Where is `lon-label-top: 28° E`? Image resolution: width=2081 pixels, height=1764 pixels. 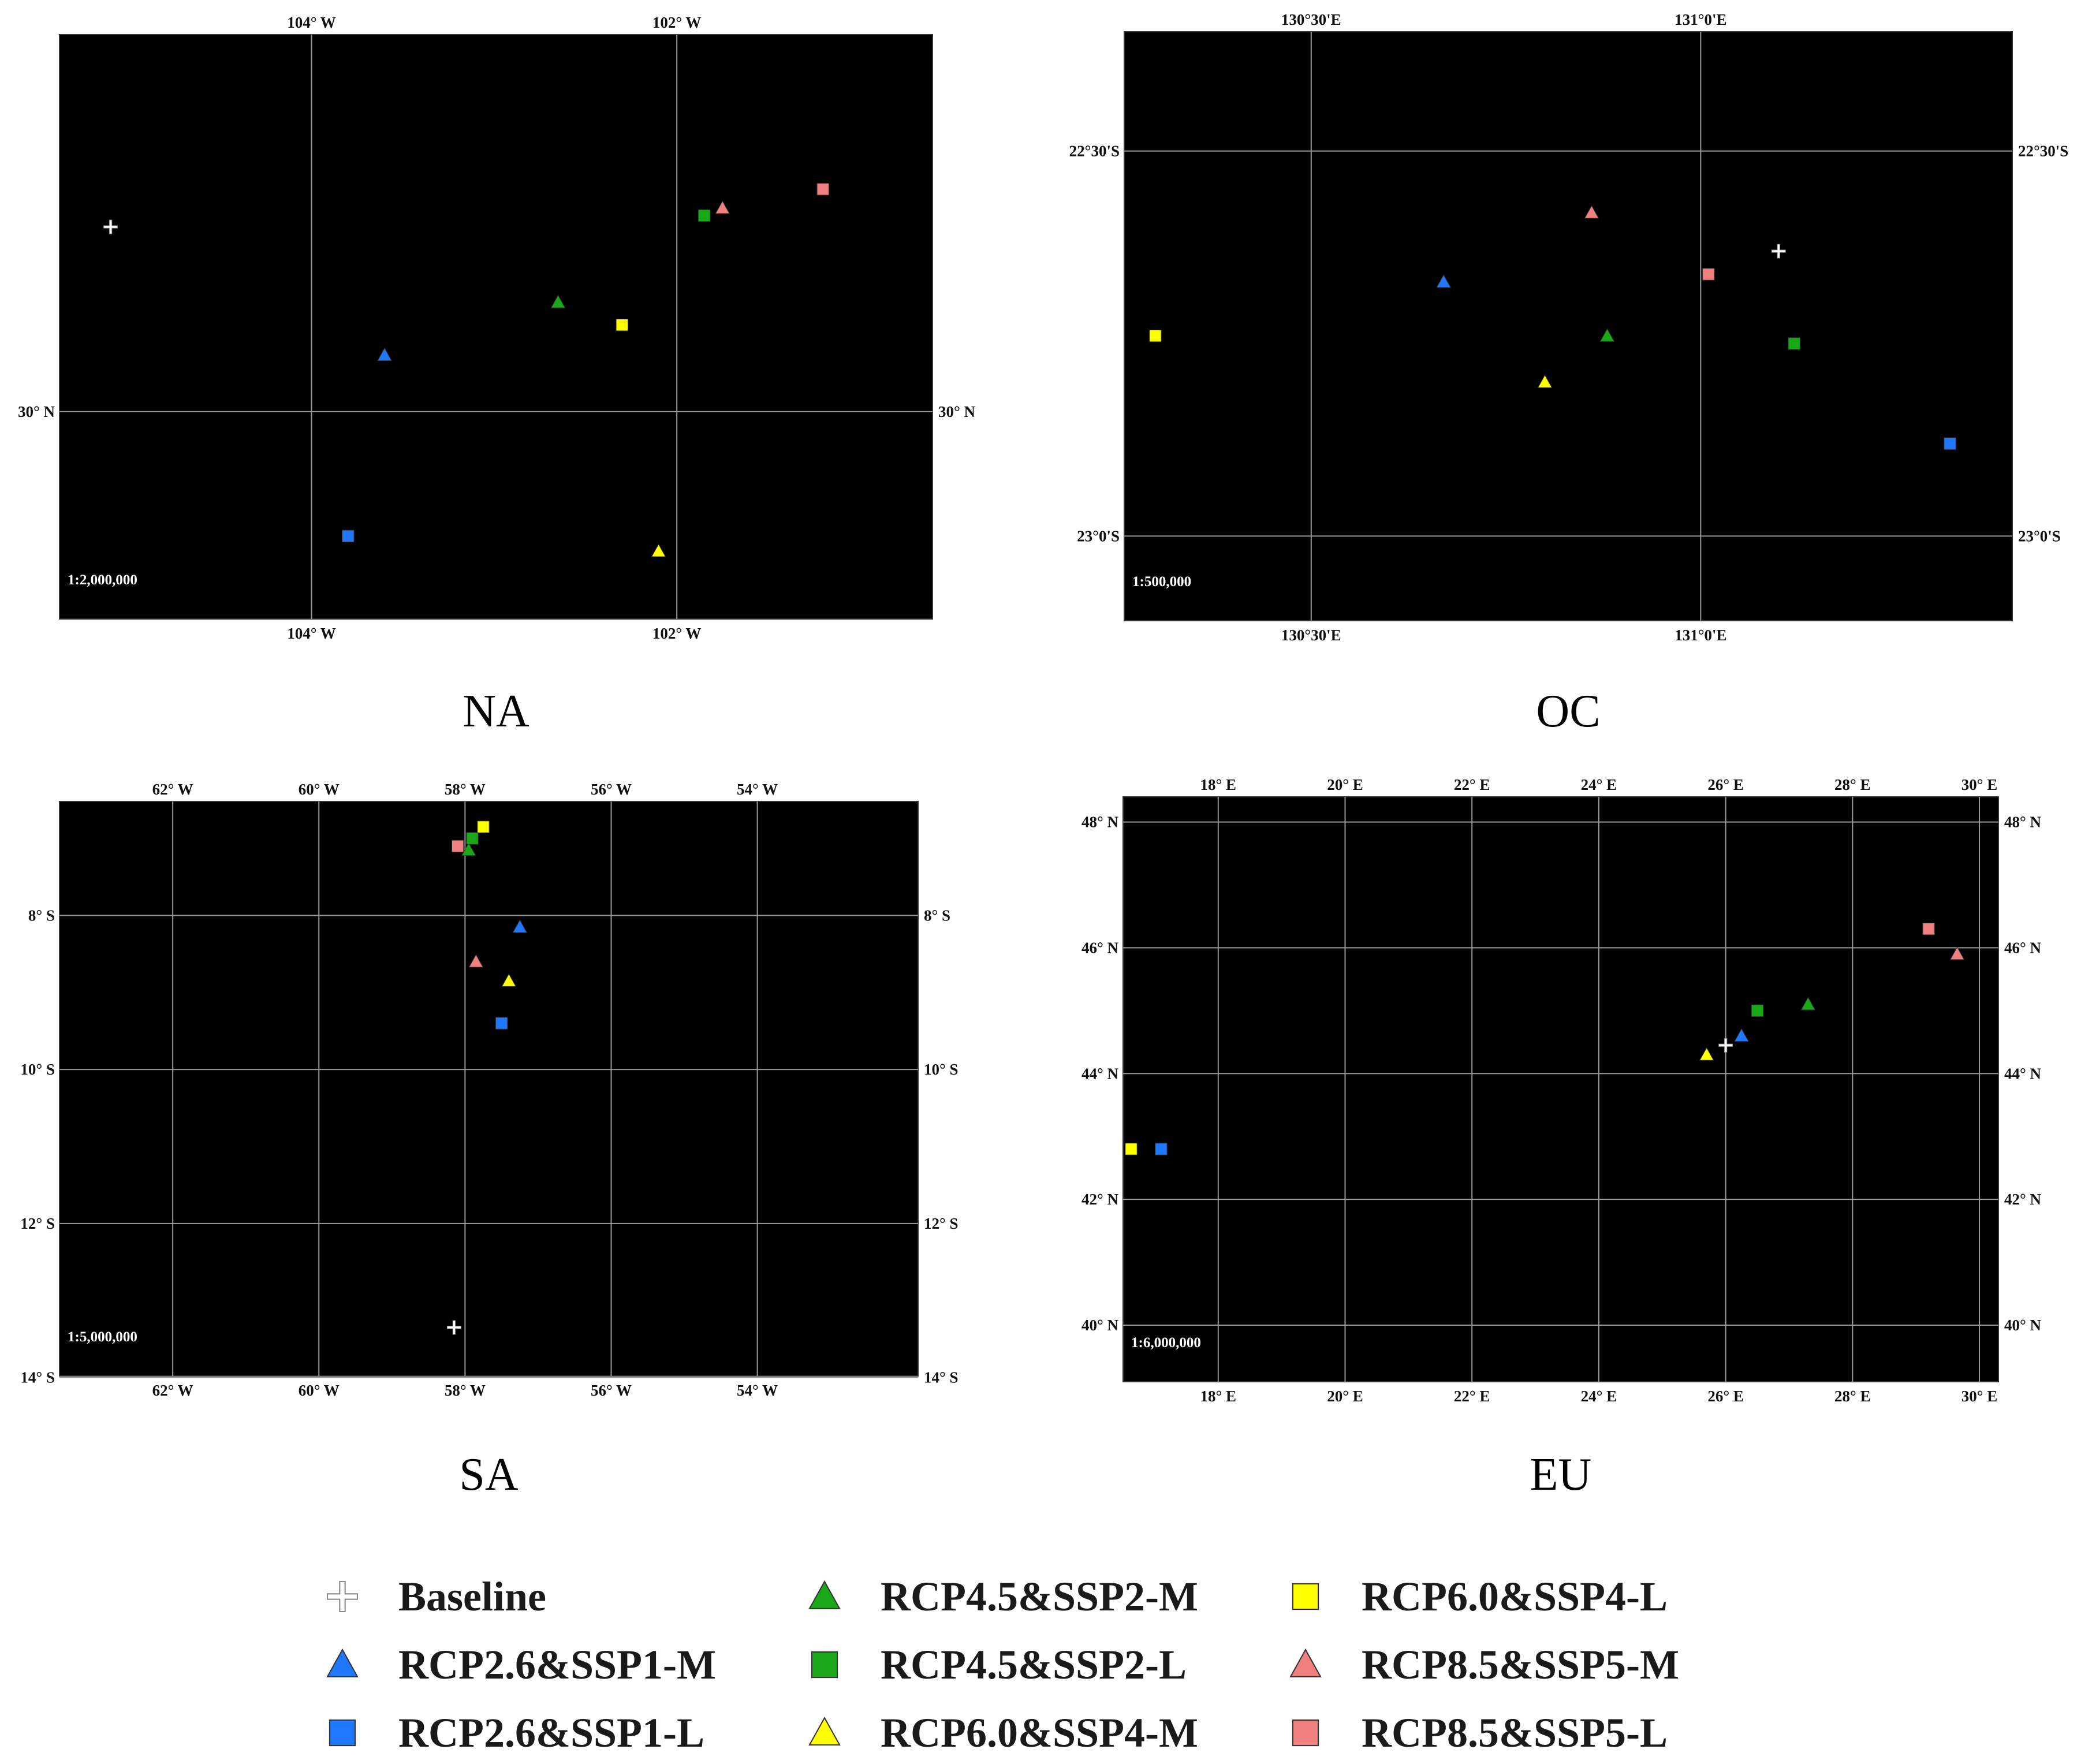
lon-label-top: 28° E is located at coordinates (1852, 784).